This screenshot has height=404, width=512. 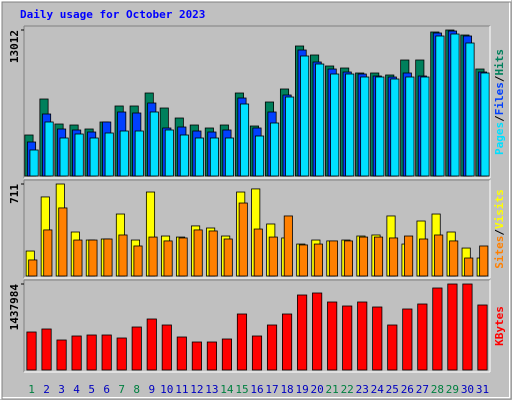 I want to click on legend-entry: Files, so click(x=499, y=98).